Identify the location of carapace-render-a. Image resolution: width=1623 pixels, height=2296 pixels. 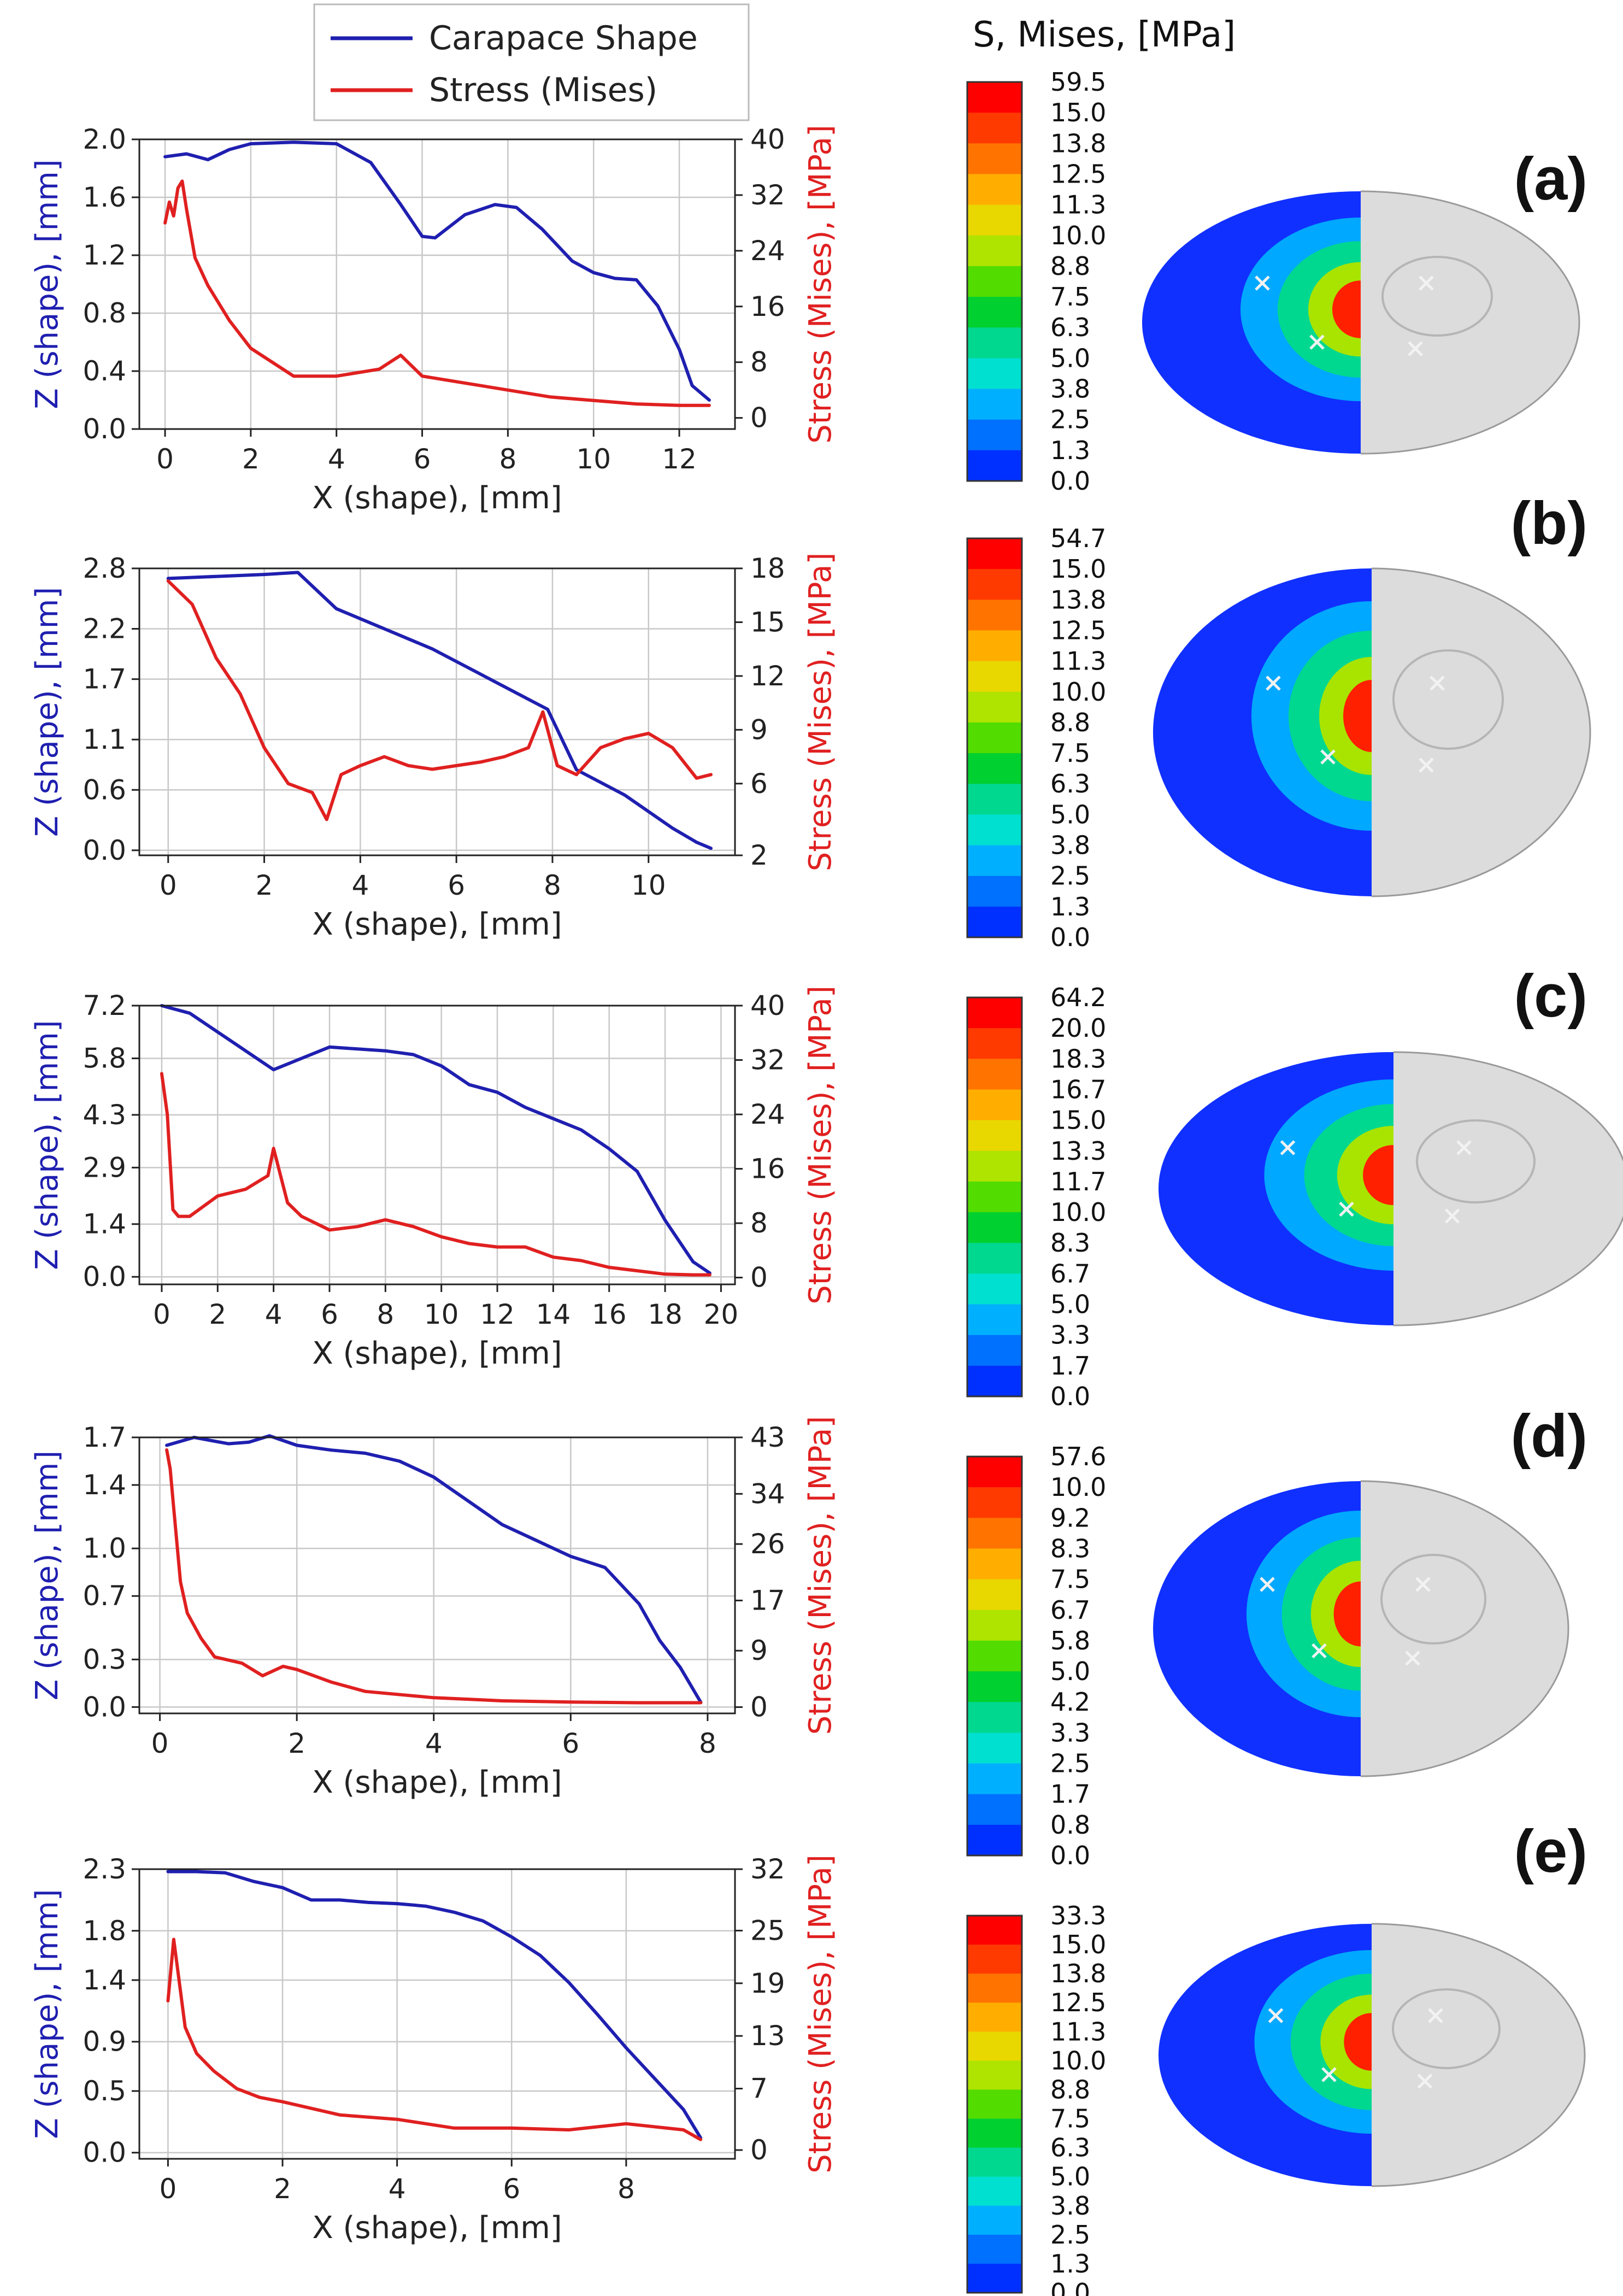
(1361, 322).